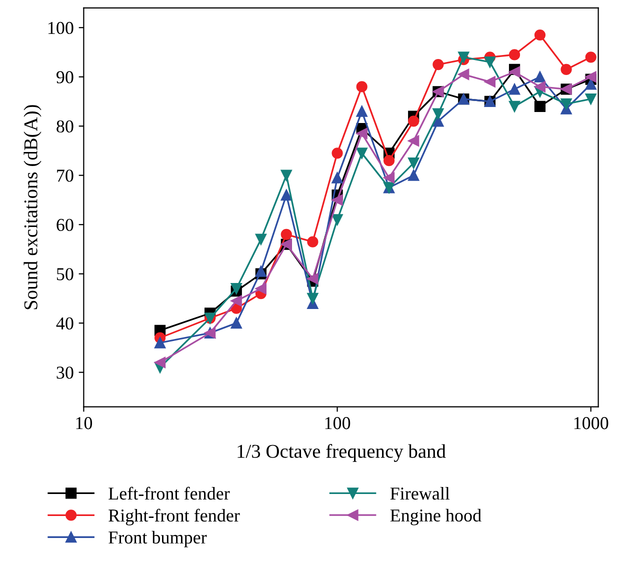 Image resolution: width=620 pixels, height=565 pixels. Describe the element at coordinates (61, 28) in the screenshot. I see `y-tick-label: 100` at that location.